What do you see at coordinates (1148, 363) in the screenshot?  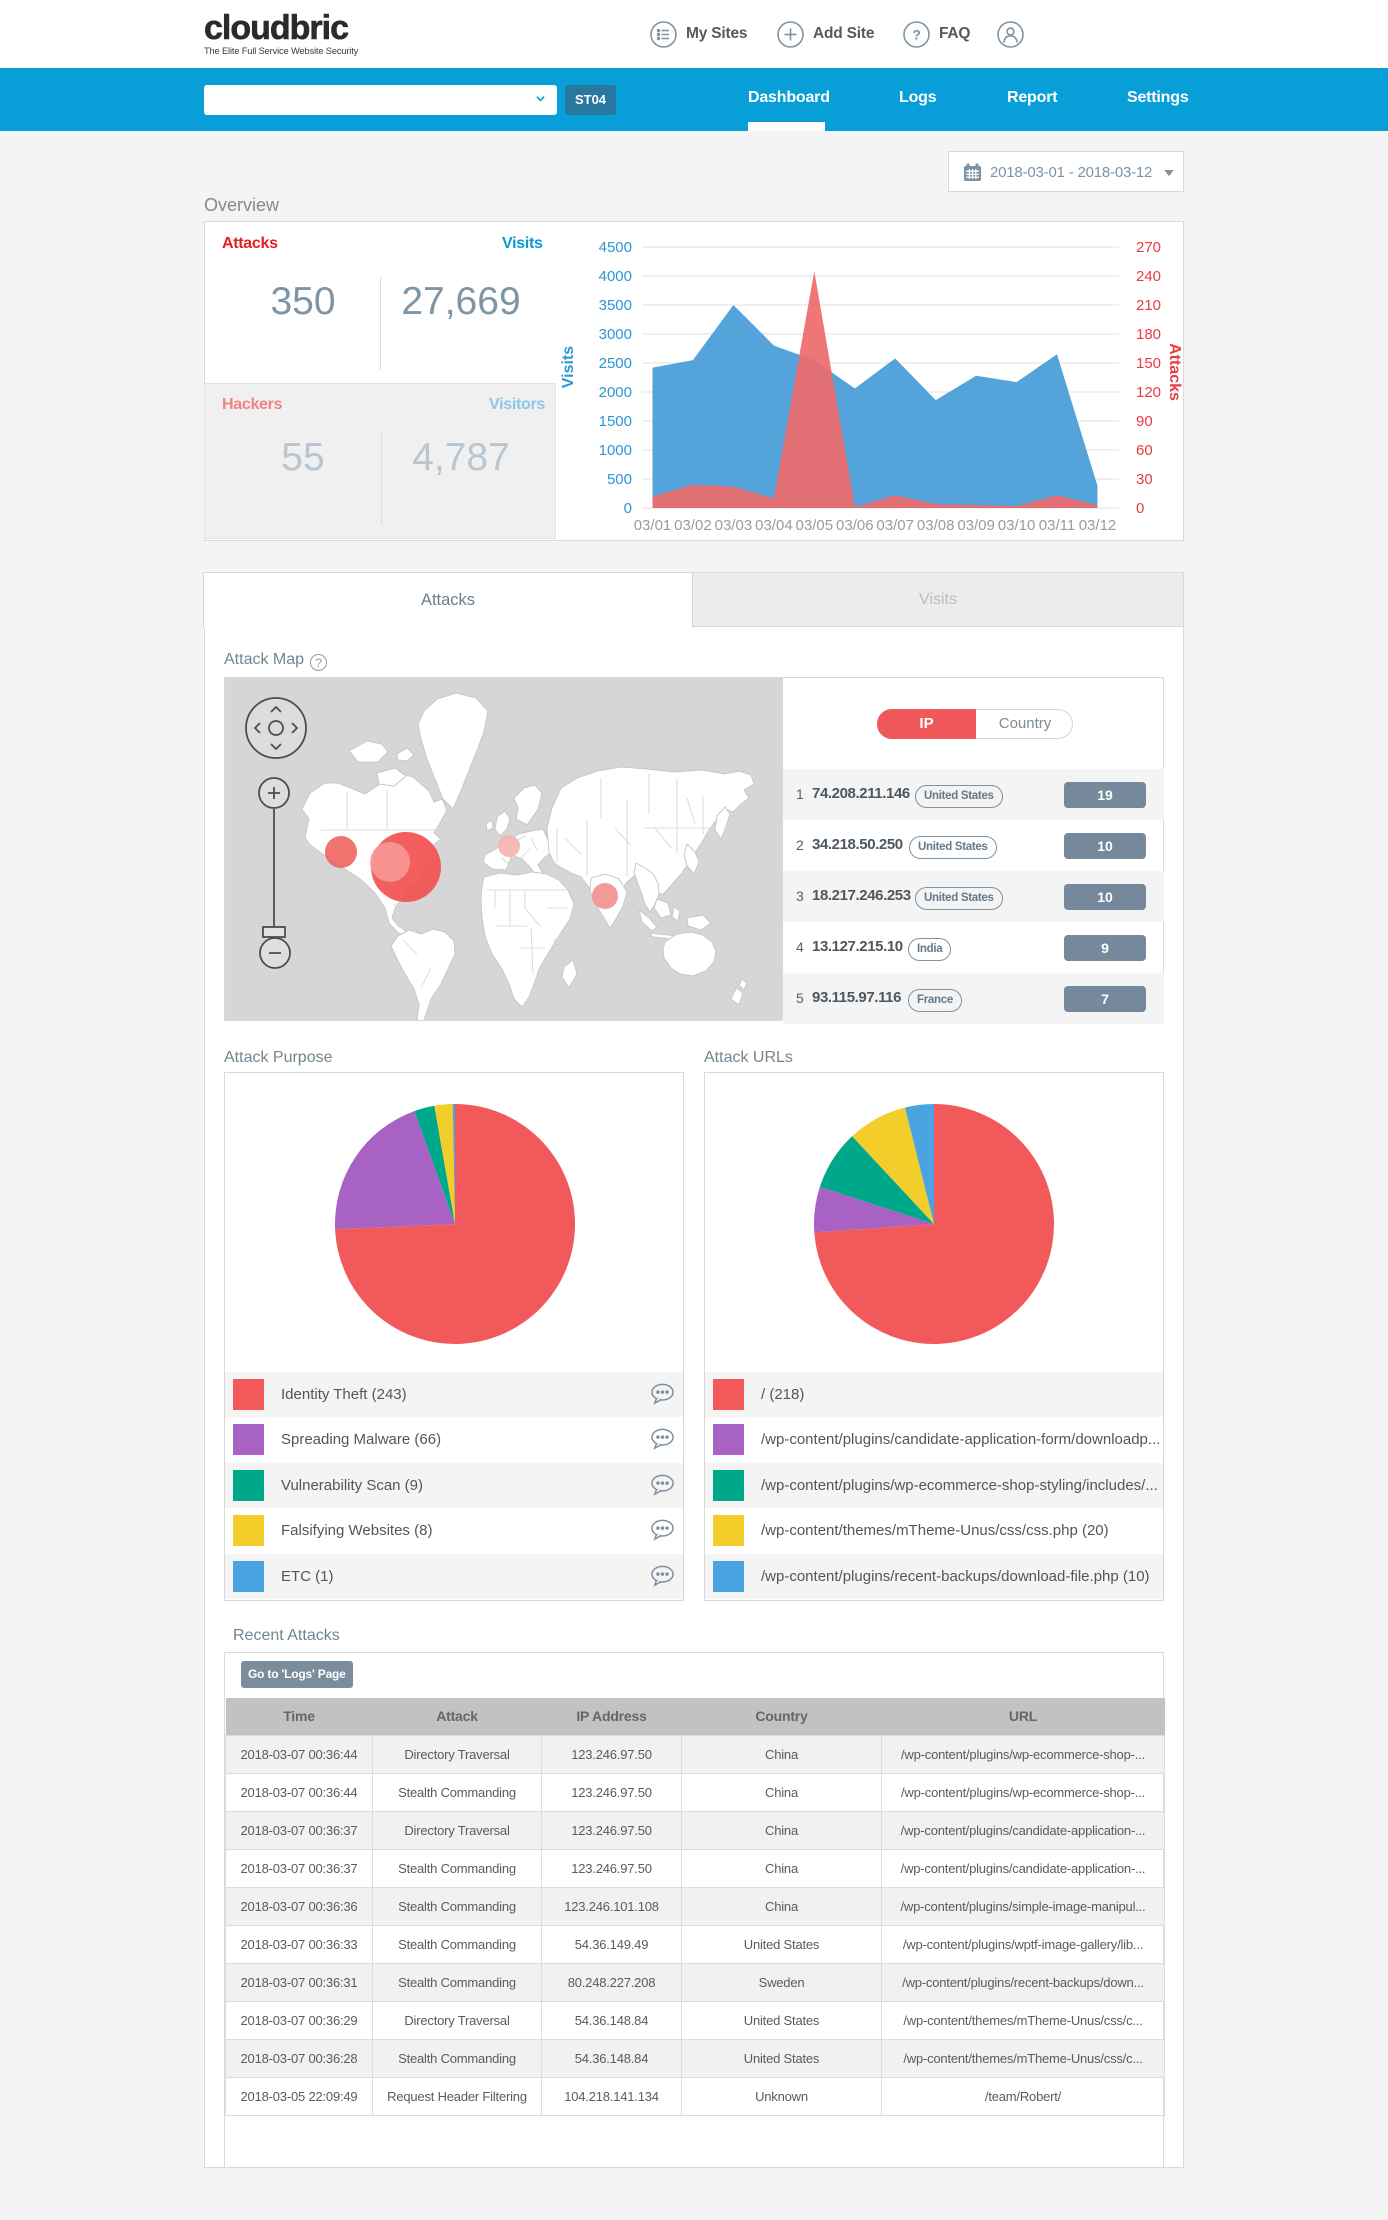 I see `svg-text: 150` at bounding box center [1148, 363].